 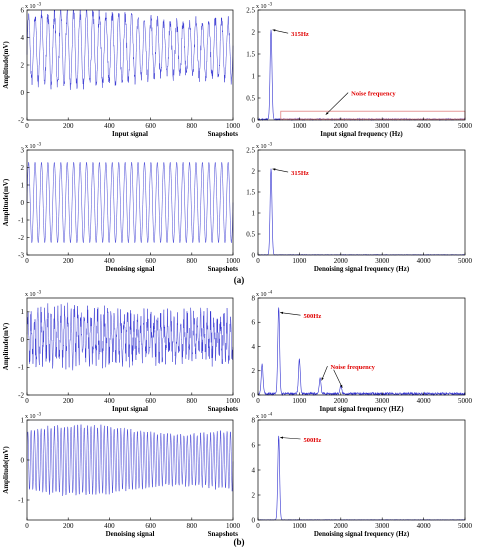 What do you see at coordinates (39, 293) in the screenshot?
I see `exponent-power-b1: -3` at bounding box center [39, 293].